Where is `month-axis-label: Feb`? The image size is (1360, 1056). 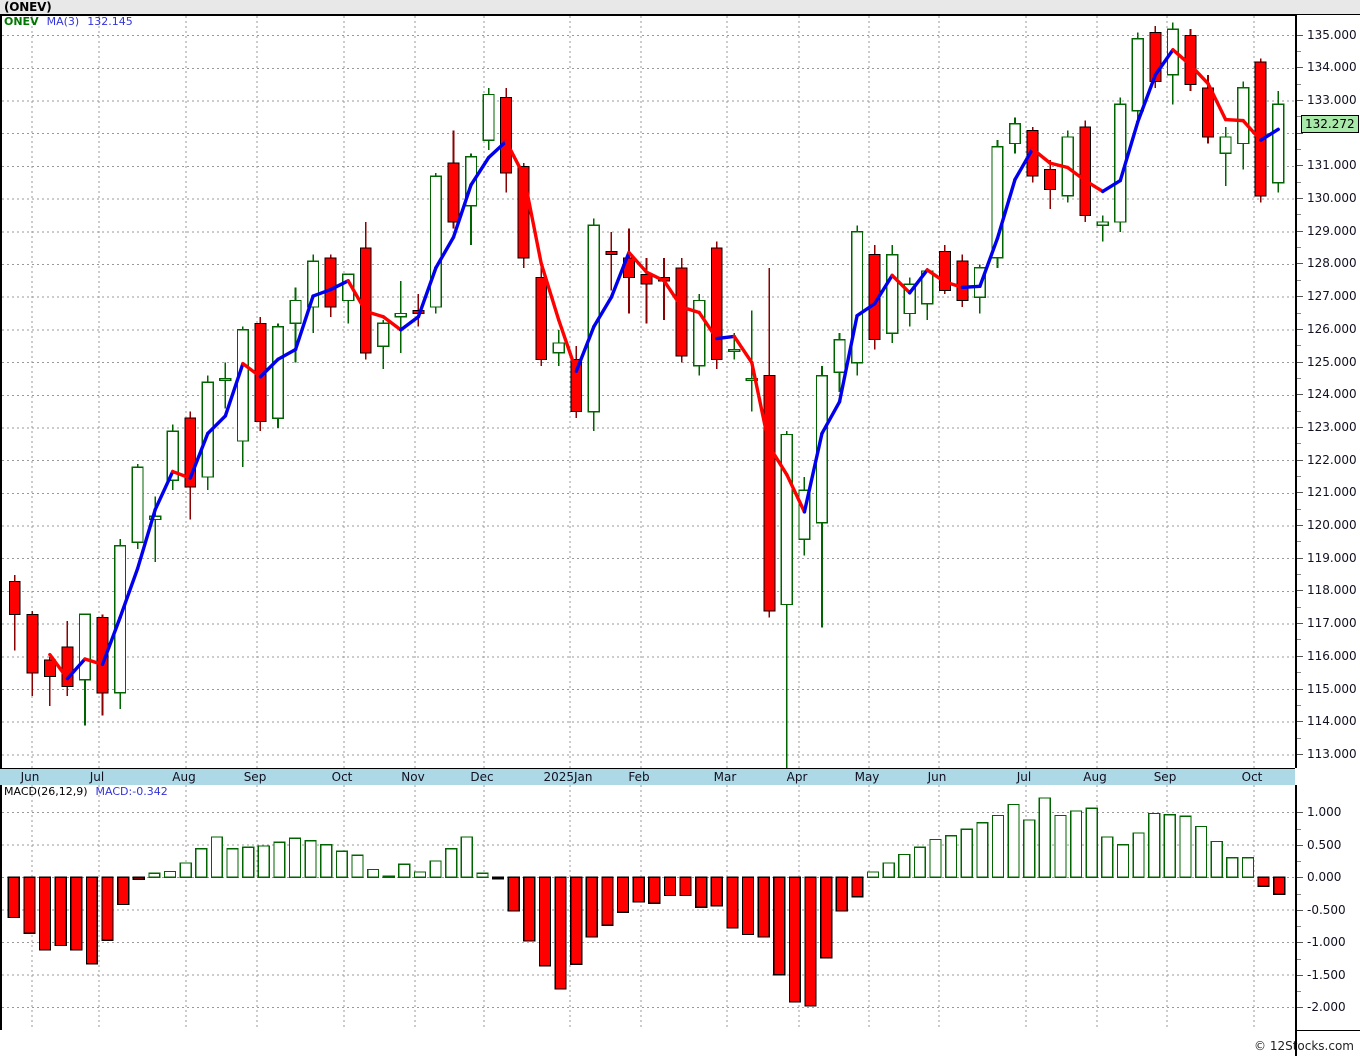 month-axis-label: Feb is located at coordinates (639, 777).